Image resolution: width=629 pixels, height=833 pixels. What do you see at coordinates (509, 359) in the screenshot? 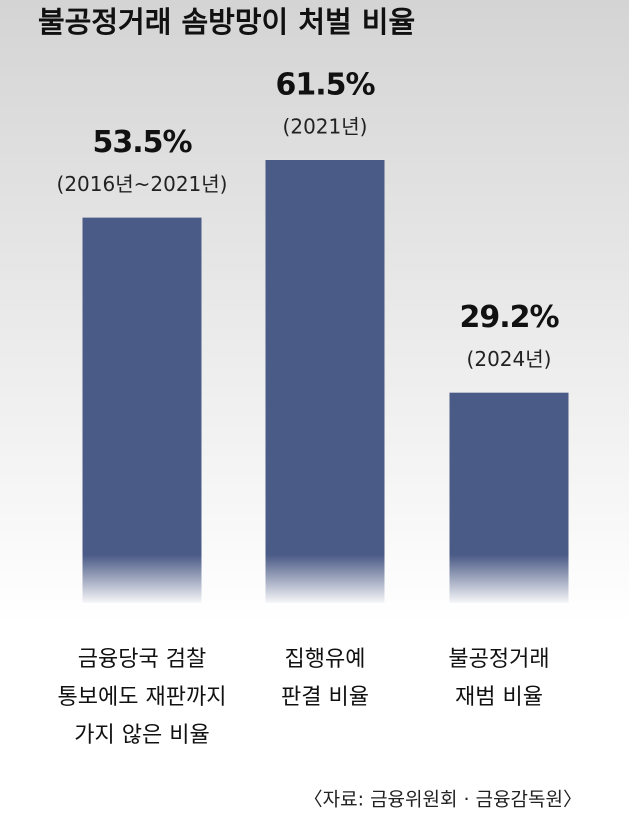
I see `period-label: (2024년)` at bounding box center [509, 359].